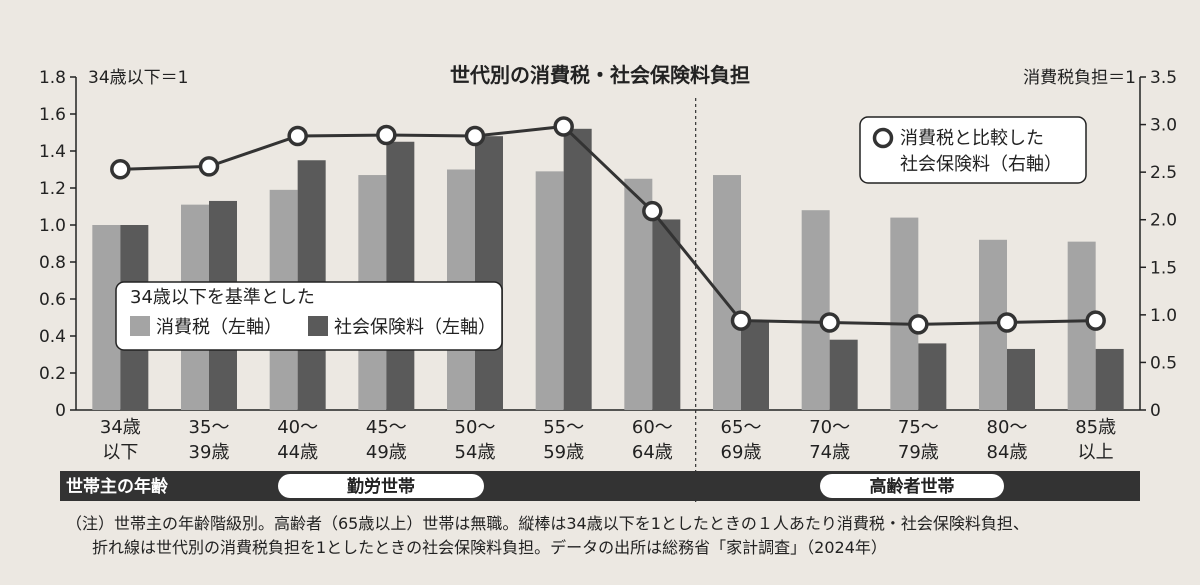 This screenshot has height=585, width=1200. Describe the element at coordinates (52, 300) in the screenshot. I see `left-tick-label: 0.6` at that location.